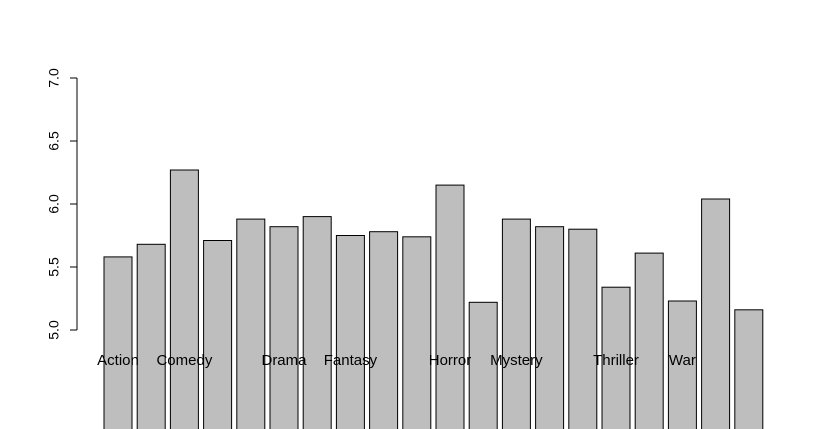 This screenshot has height=429, width=830. I want to click on category-label: Fantasy, so click(351, 360).